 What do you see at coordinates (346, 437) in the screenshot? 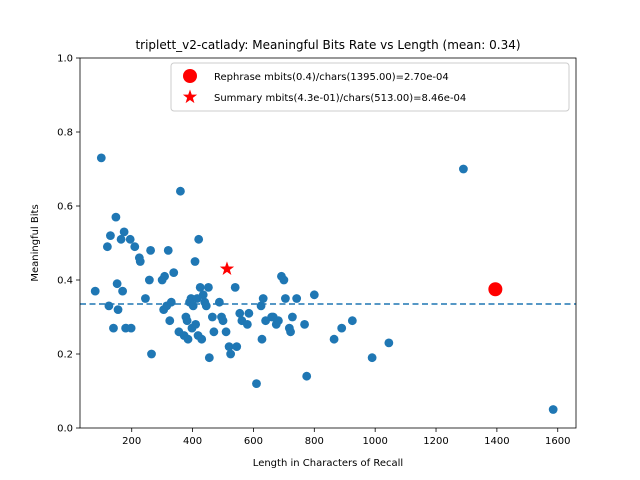
I see `x-axis-ticks: 200 400 600 800 1000 1200 1400 1600` at bounding box center [346, 437].